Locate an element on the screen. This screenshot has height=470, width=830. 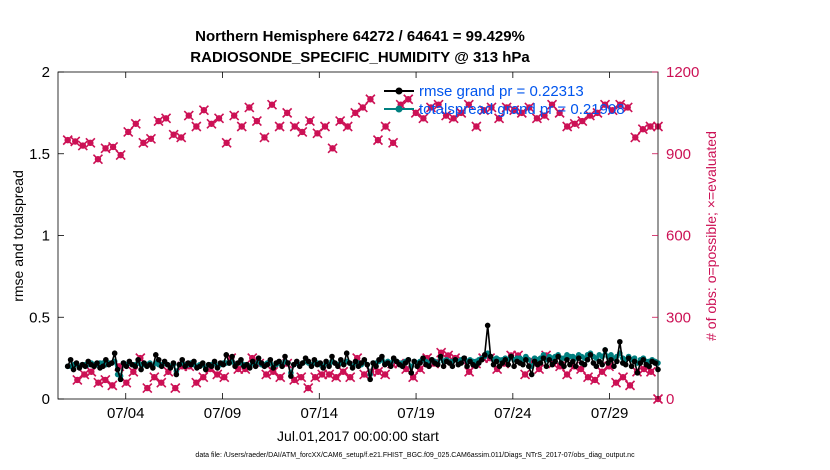
y-right-tick-label: 300 is located at coordinates (678, 317).